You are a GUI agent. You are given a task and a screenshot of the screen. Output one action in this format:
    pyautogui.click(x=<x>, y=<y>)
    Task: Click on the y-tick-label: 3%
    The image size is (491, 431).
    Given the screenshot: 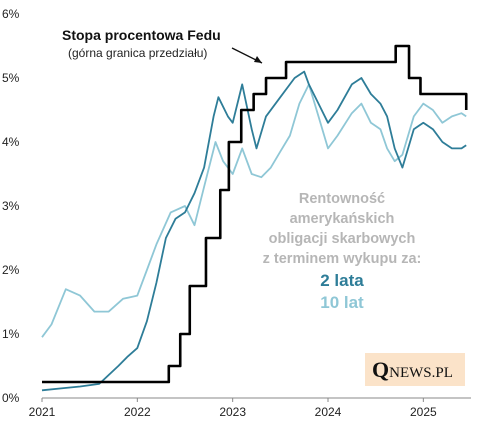 What is the action you would take?
    pyautogui.click(x=11, y=206)
    